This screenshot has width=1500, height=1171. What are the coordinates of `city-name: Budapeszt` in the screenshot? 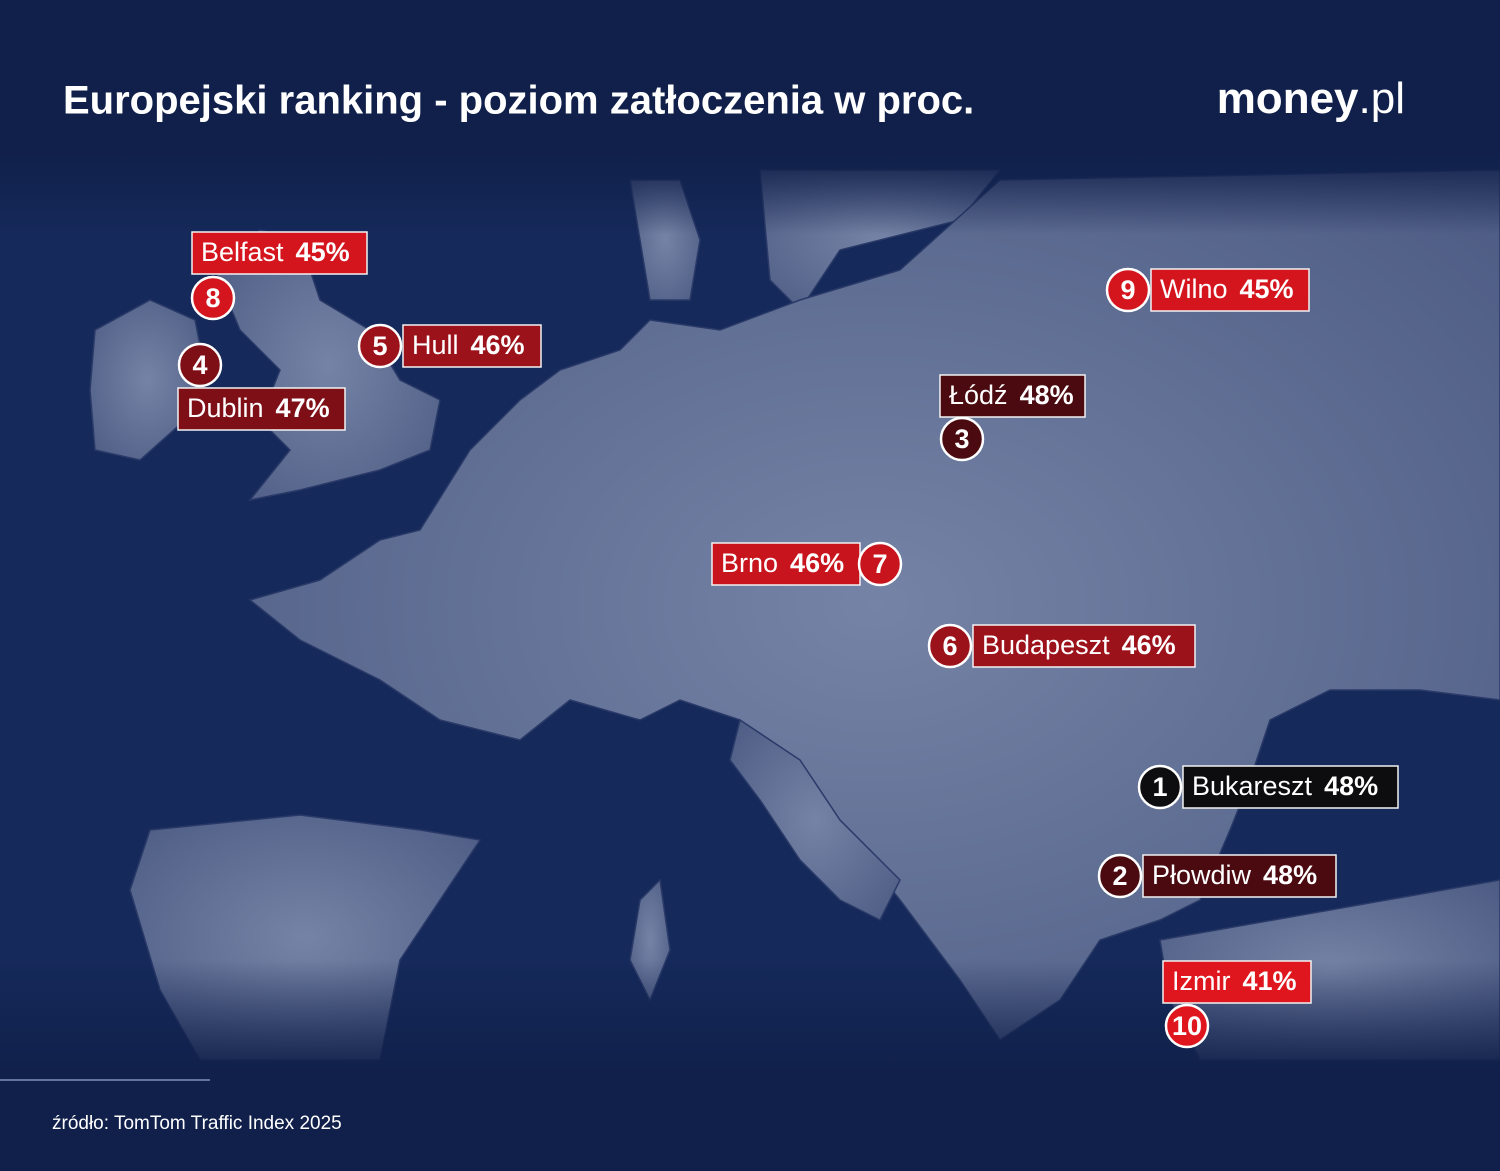 It's located at (1046, 645).